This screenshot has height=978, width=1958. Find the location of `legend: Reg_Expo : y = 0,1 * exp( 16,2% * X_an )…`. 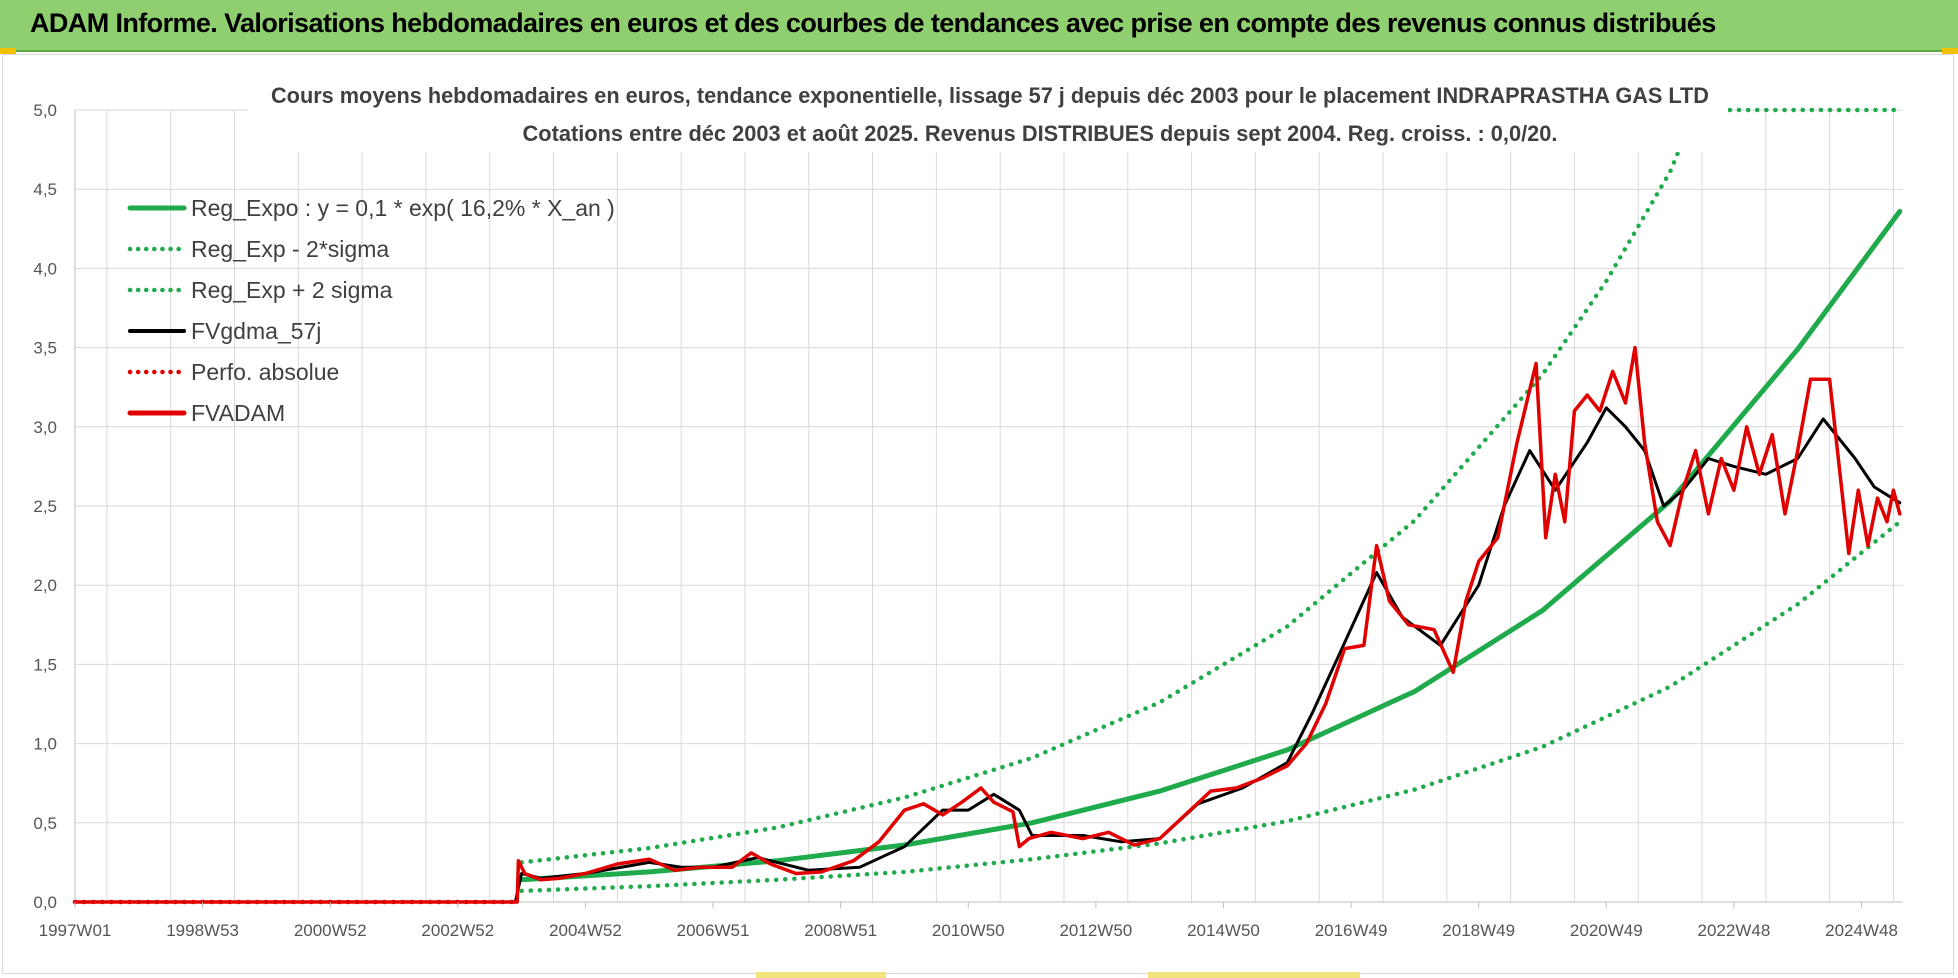

legend: Reg_Expo : y = 0,1 * exp( 16,2% * X_an )… is located at coordinates (371, 310).